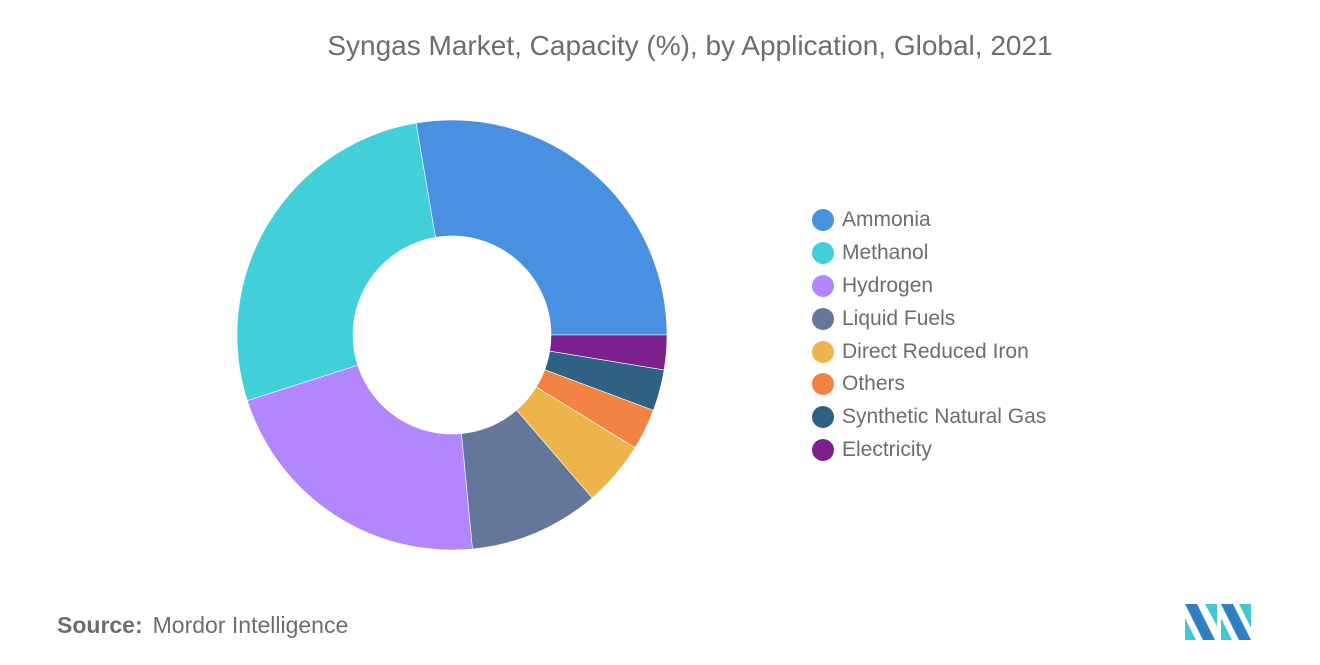  I want to click on slice-electricity, so click(608, 352).